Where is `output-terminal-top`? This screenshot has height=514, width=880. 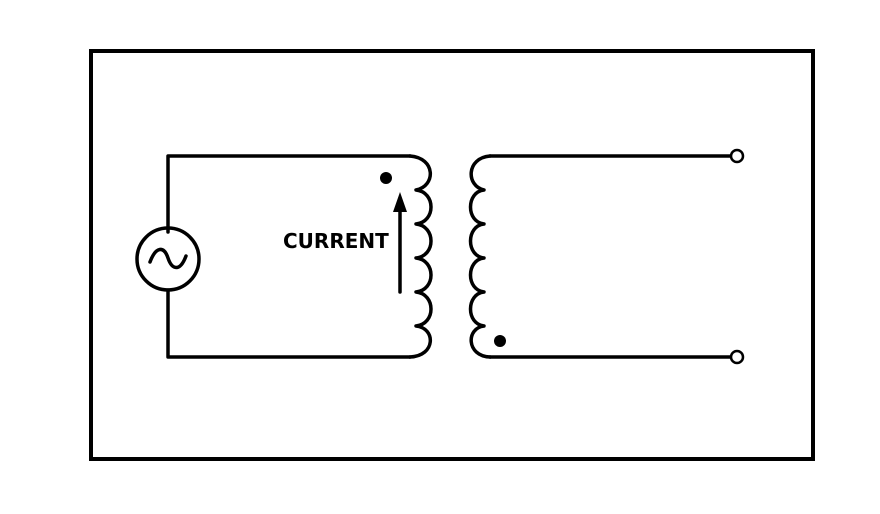
output-terminal-top is located at coordinates (737, 156).